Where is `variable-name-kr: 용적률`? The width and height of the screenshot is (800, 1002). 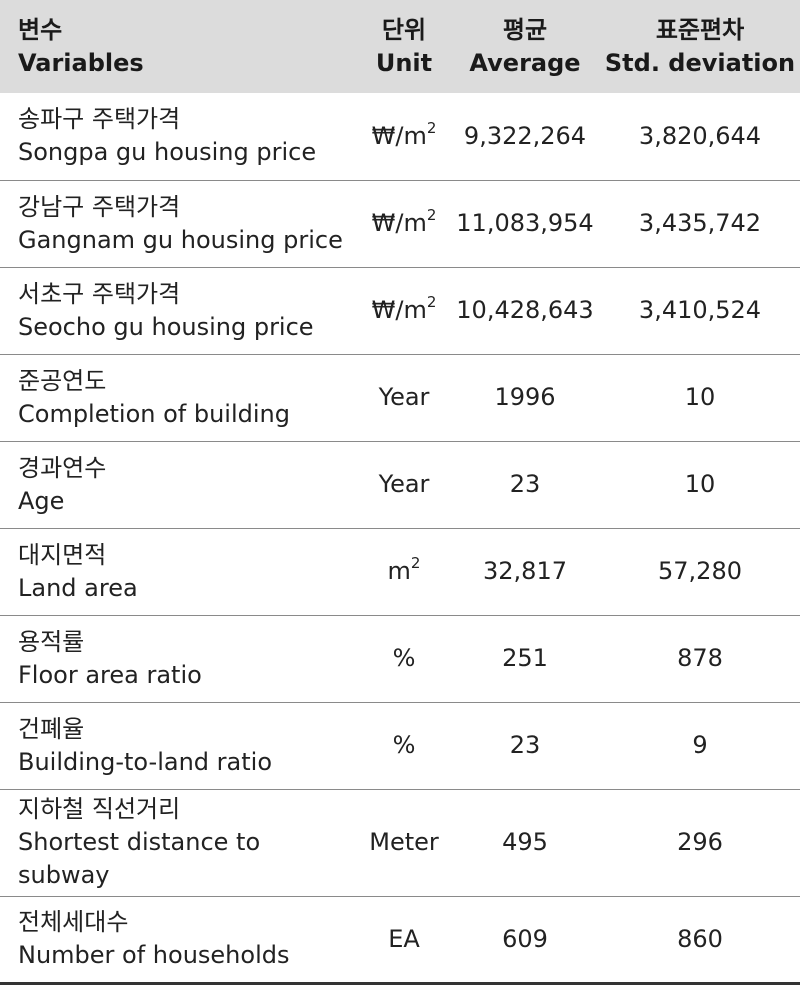
variable-name-kr: 용적률 is located at coordinates (51, 641).